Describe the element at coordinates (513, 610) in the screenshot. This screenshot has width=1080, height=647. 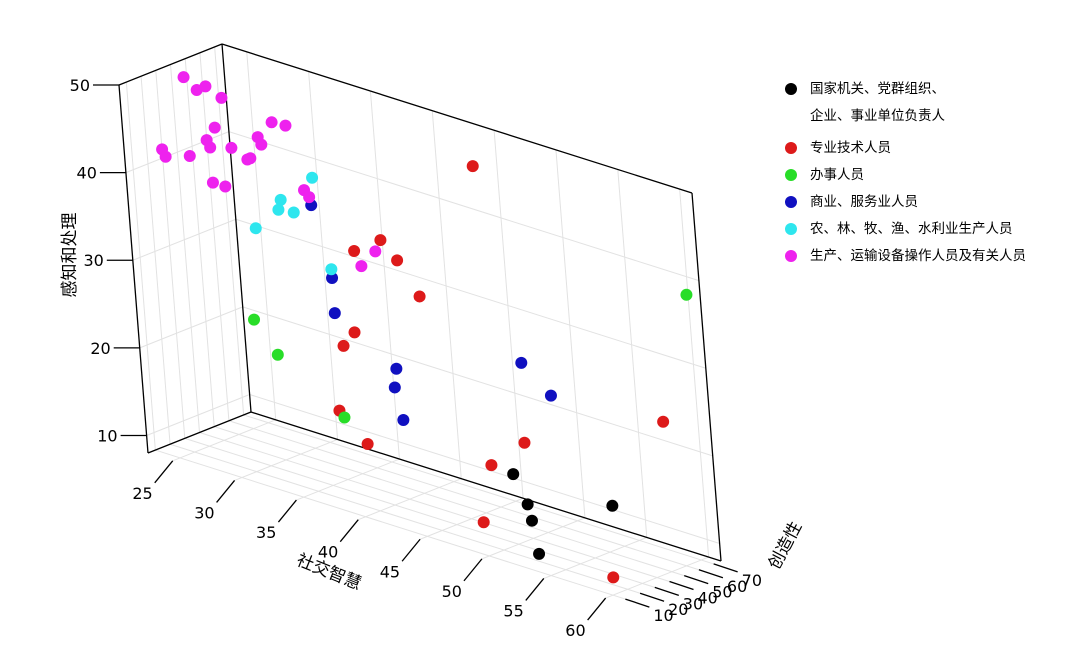
I see `x-tick-label-6: 55` at that location.